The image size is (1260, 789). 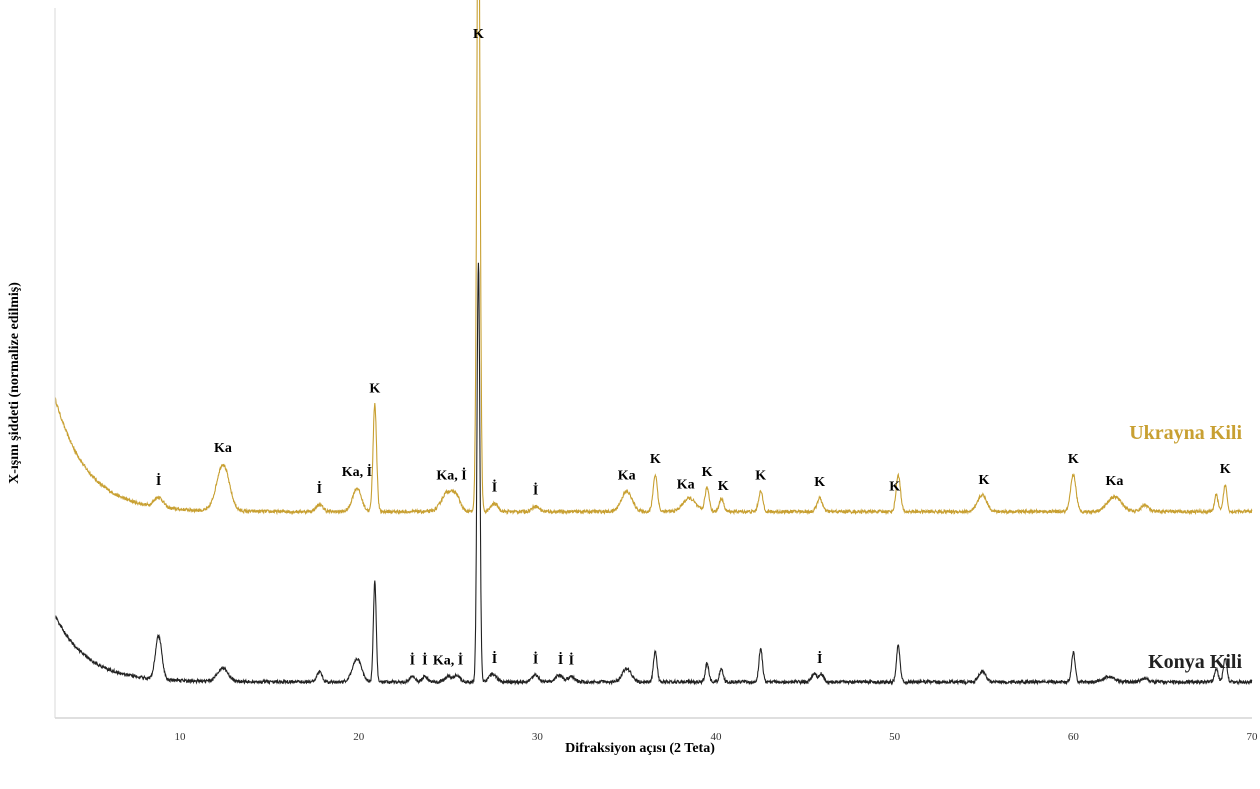 I want to click on x-tick-labels: 10 20 30 40 50 60 70, so click(x=716, y=737).